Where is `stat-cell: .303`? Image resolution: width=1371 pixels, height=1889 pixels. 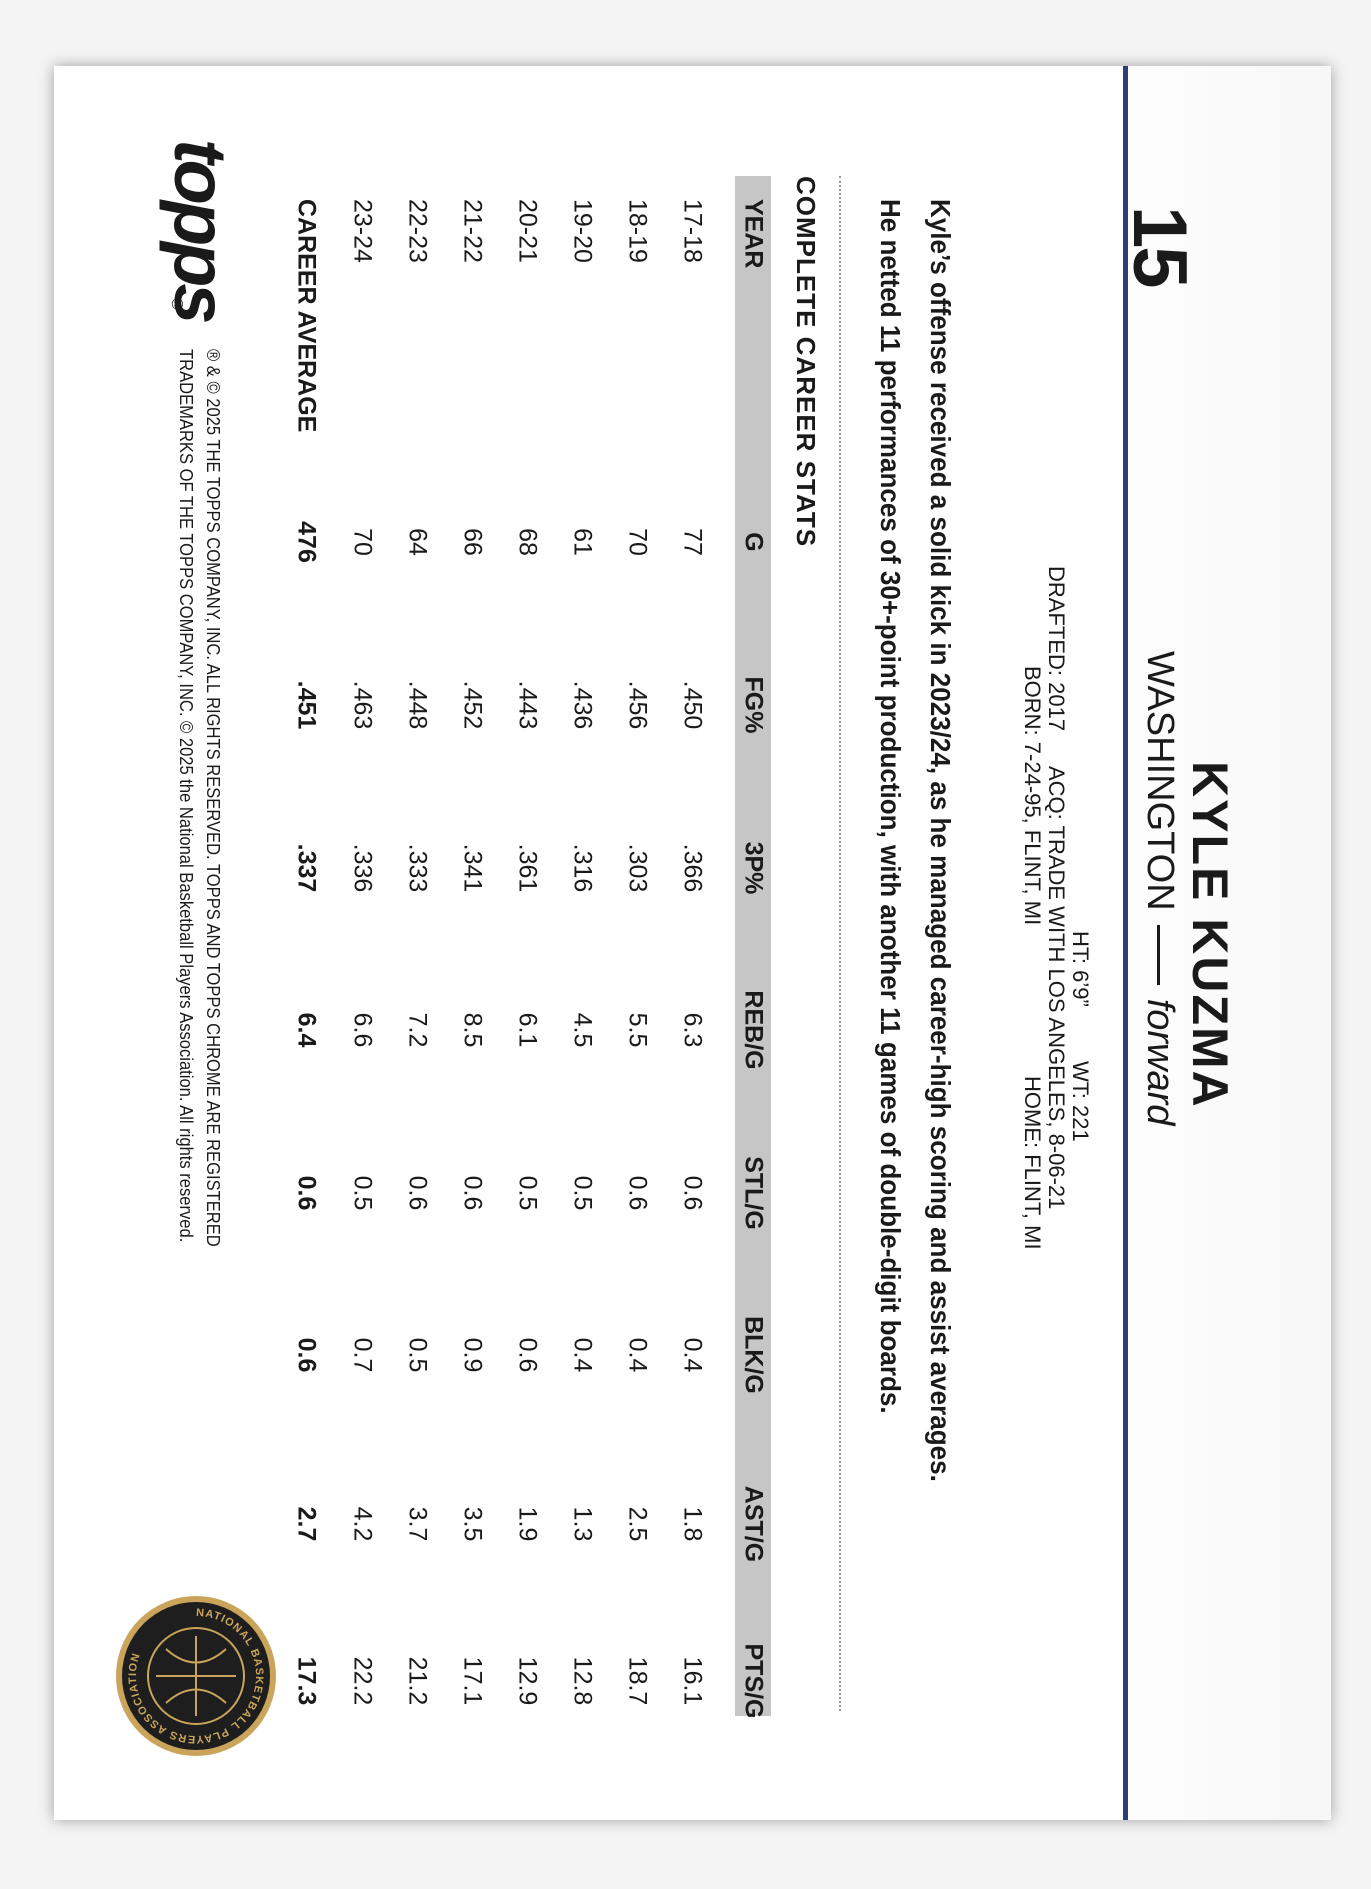
stat-cell: .303 is located at coordinates (637, 868).